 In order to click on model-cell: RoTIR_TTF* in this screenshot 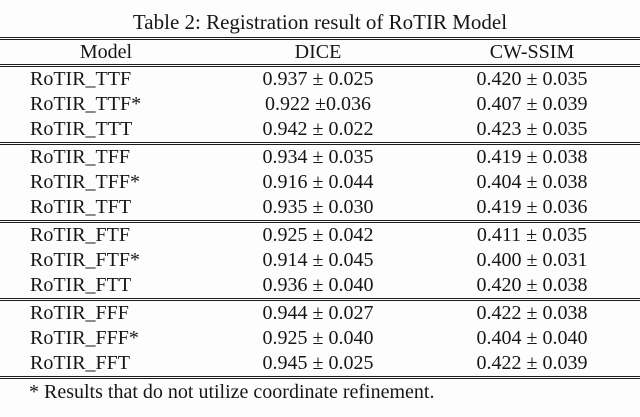, I will do `click(86, 104)`.